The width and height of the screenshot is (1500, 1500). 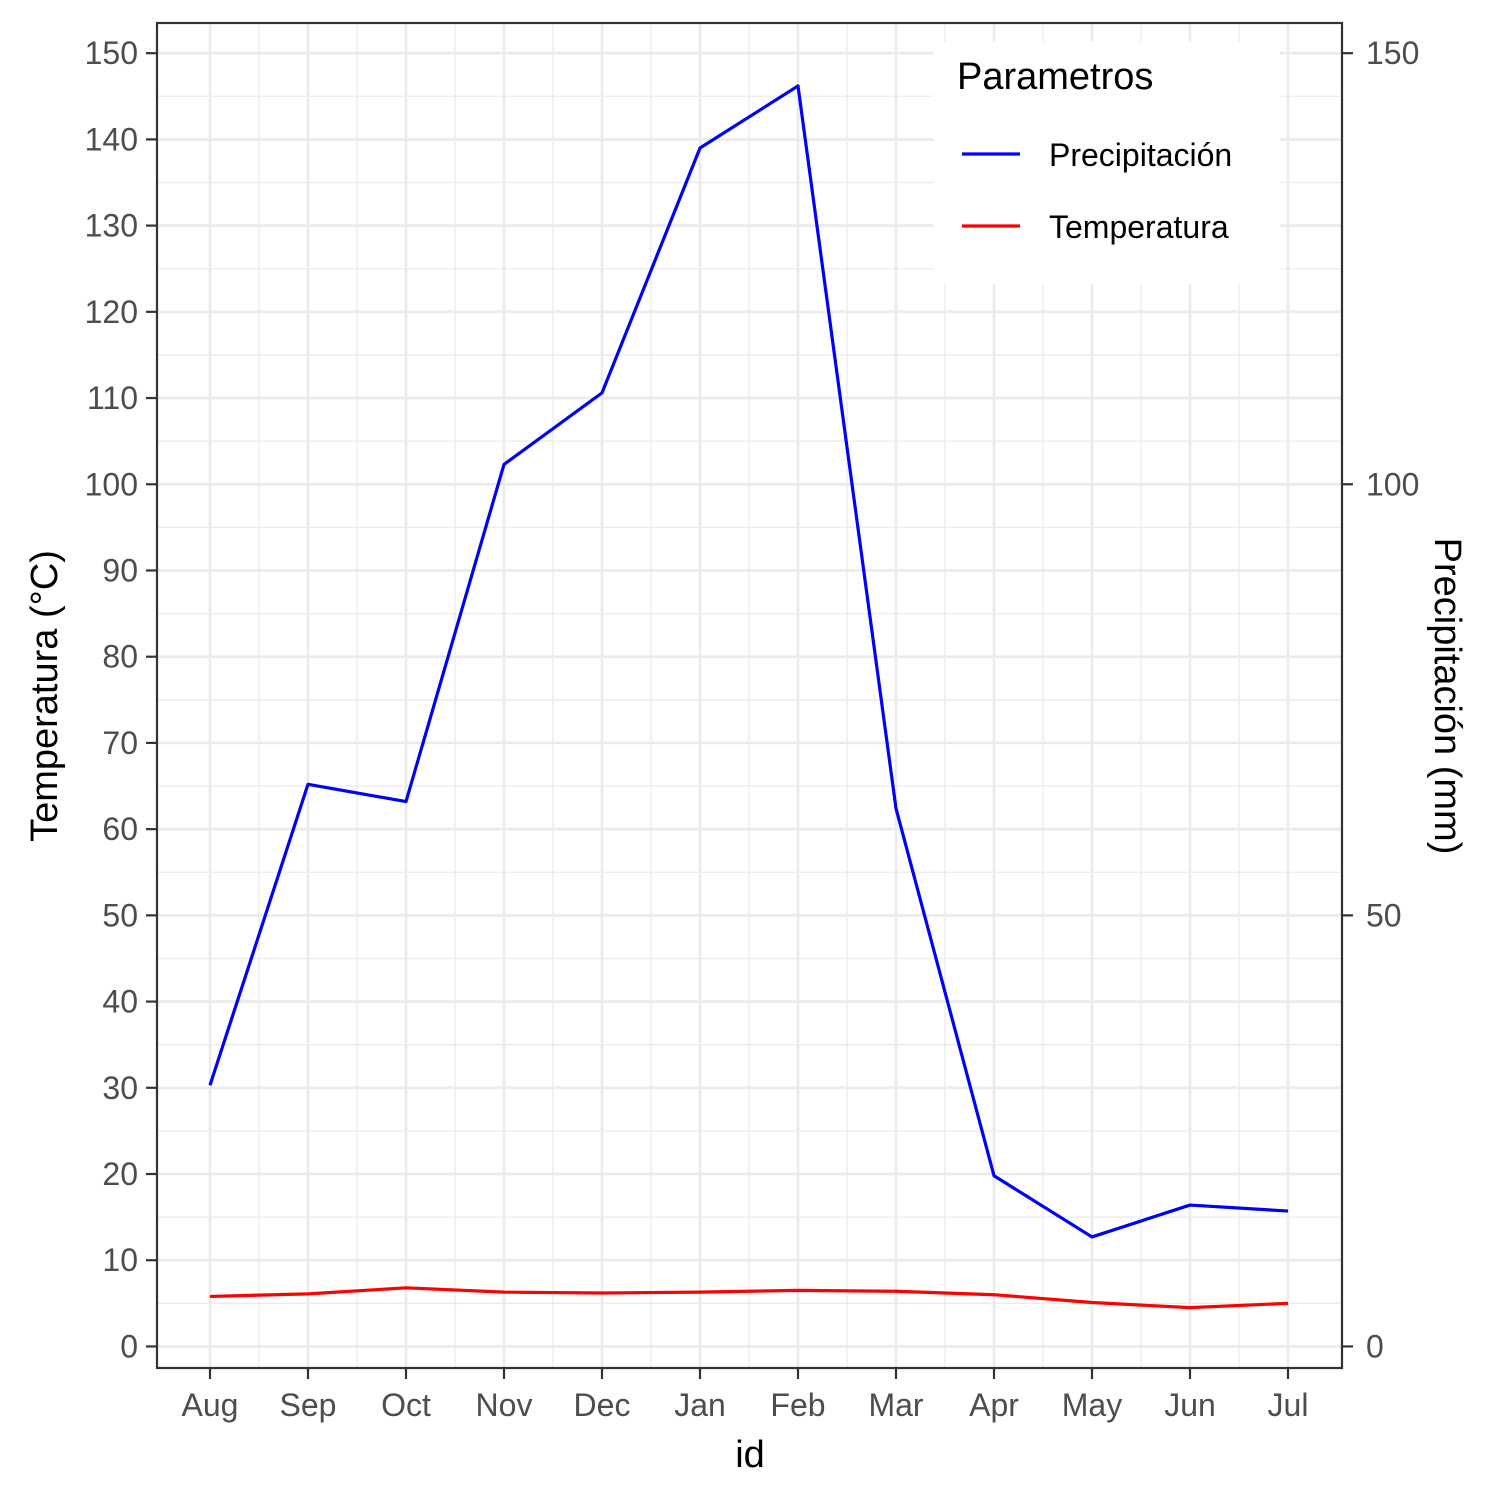 What do you see at coordinates (120, 657) in the screenshot?
I see `y-tick-label: 80` at bounding box center [120, 657].